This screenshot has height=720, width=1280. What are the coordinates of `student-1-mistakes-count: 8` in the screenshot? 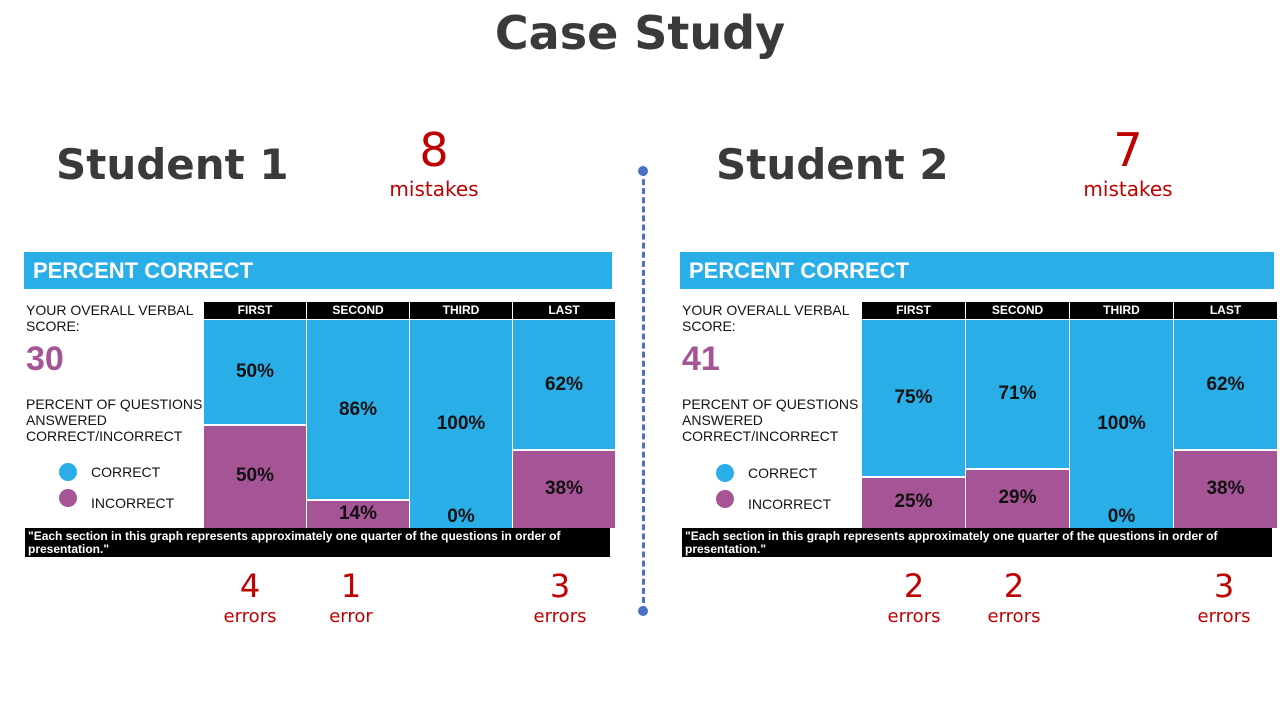 It's located at (434, 150).